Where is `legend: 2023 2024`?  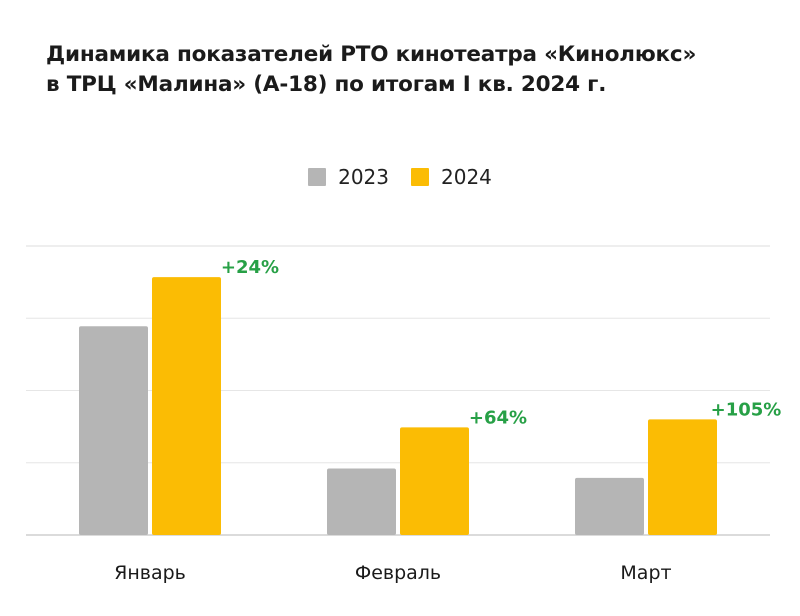 legend: 2023 2024 is located at coordinates (400, 177).